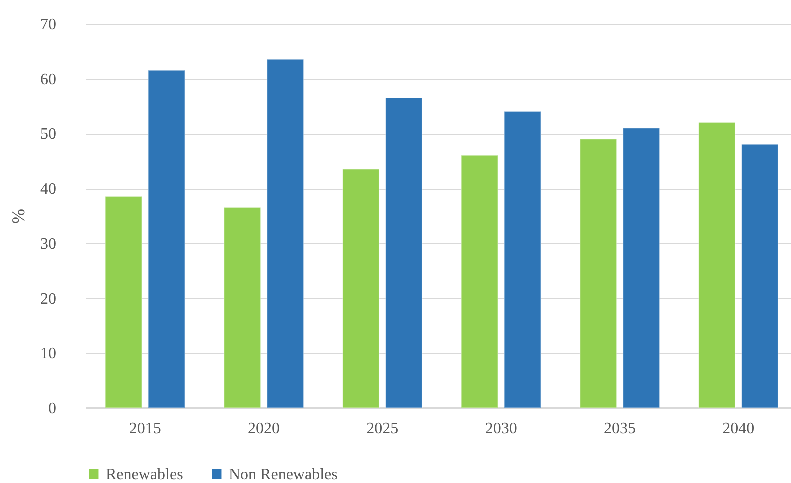  Describe the element at coordinates (48, 189) in the screenshot. I see `y-tick-label: 40` at that location.